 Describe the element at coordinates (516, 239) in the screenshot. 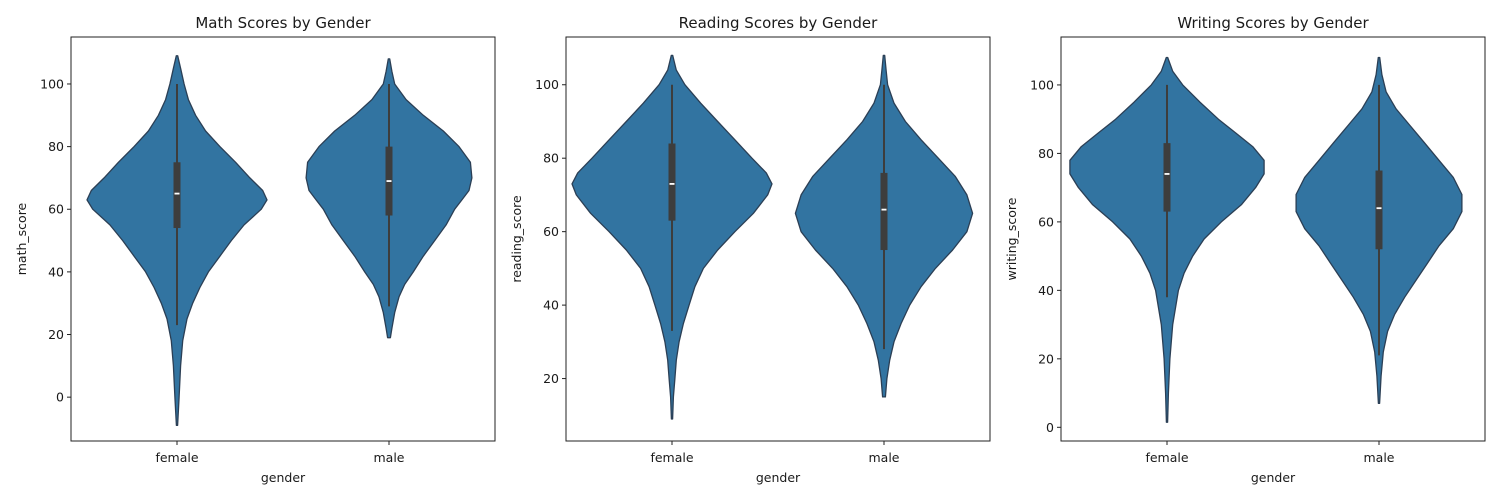

I see `y-axis-label: reading_score` at that location.